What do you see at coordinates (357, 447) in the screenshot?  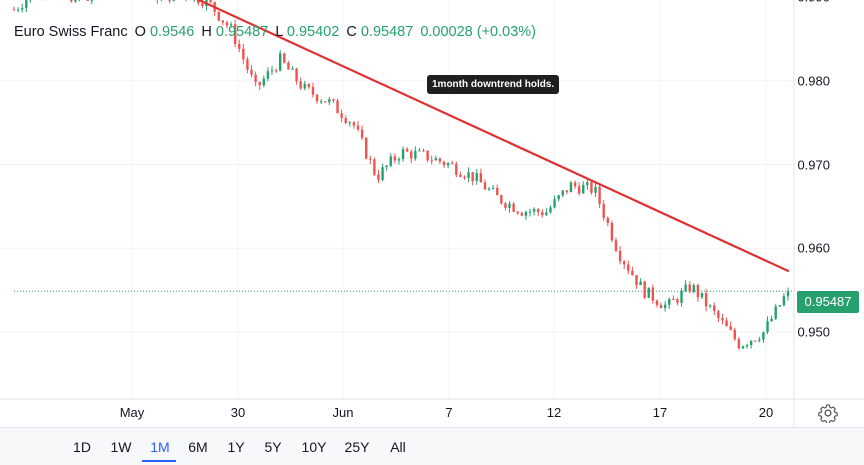 I see `timeframe-button-25y: 25Y` at bounding box center [357, 447].